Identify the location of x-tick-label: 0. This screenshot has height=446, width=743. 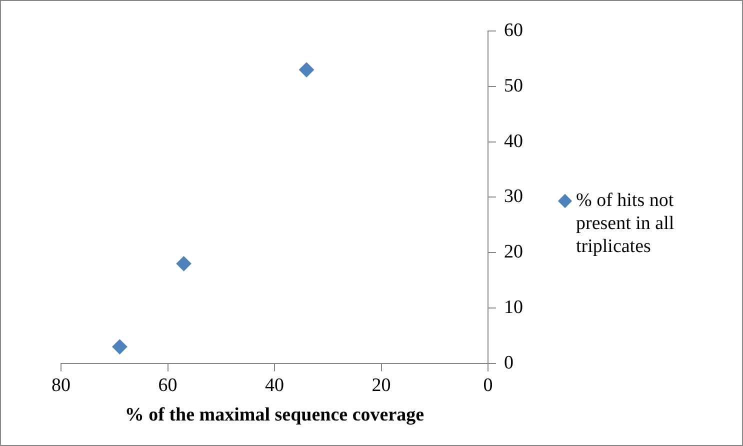
(488, 385).